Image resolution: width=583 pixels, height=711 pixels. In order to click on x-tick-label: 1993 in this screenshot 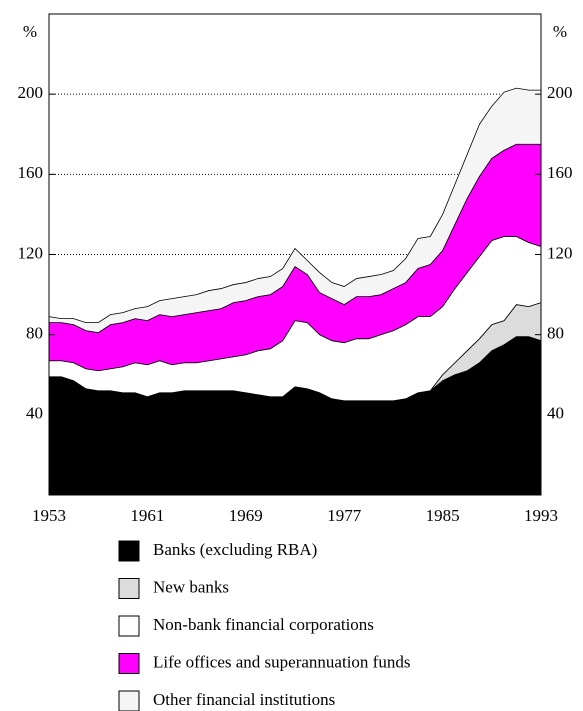, I will do `click(541, 515)`.